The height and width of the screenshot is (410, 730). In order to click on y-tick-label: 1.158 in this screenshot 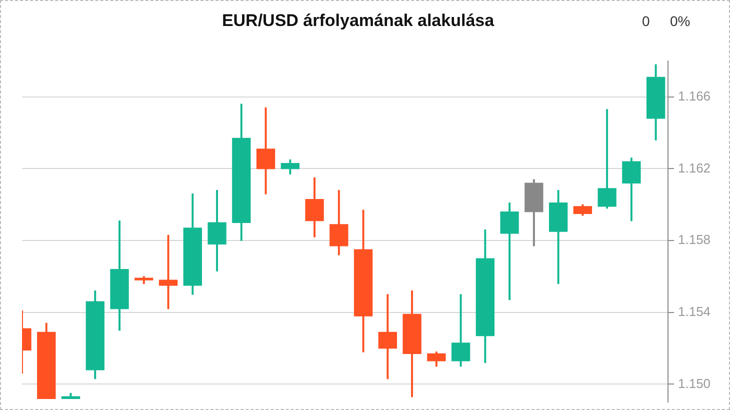, I will do `click(694, 240)`.